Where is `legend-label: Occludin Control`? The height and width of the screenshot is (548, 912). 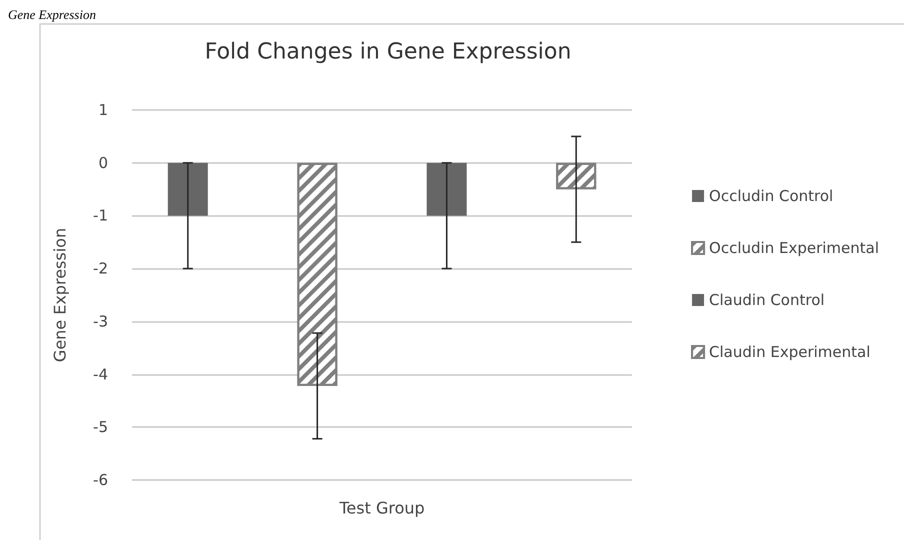
legend-label: Occludin Control is located at coordinates (771, 196).